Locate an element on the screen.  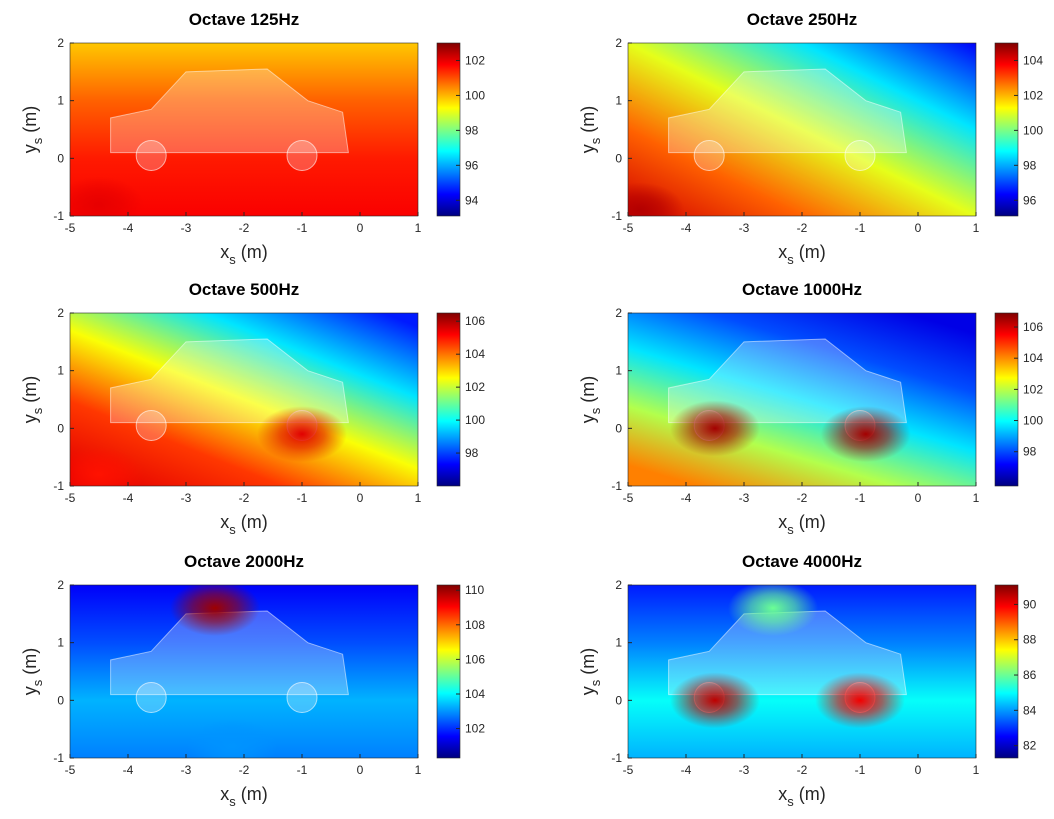
colorbar-tick-label: 110 is located at coordinates (474, 590).